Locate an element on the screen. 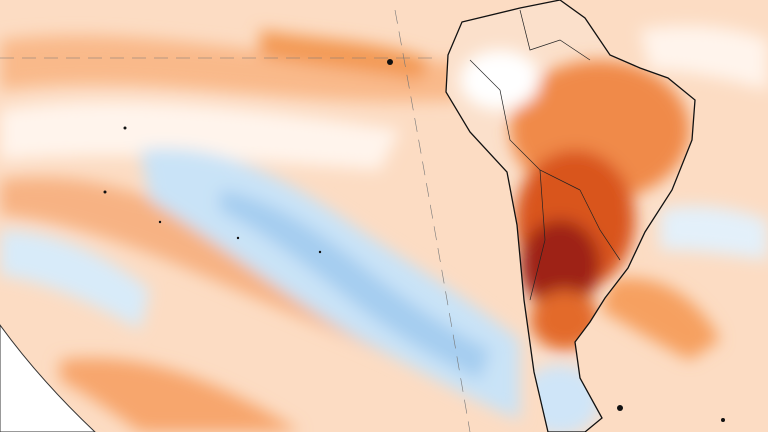  neutral-band is located at coordinates (200, 135).